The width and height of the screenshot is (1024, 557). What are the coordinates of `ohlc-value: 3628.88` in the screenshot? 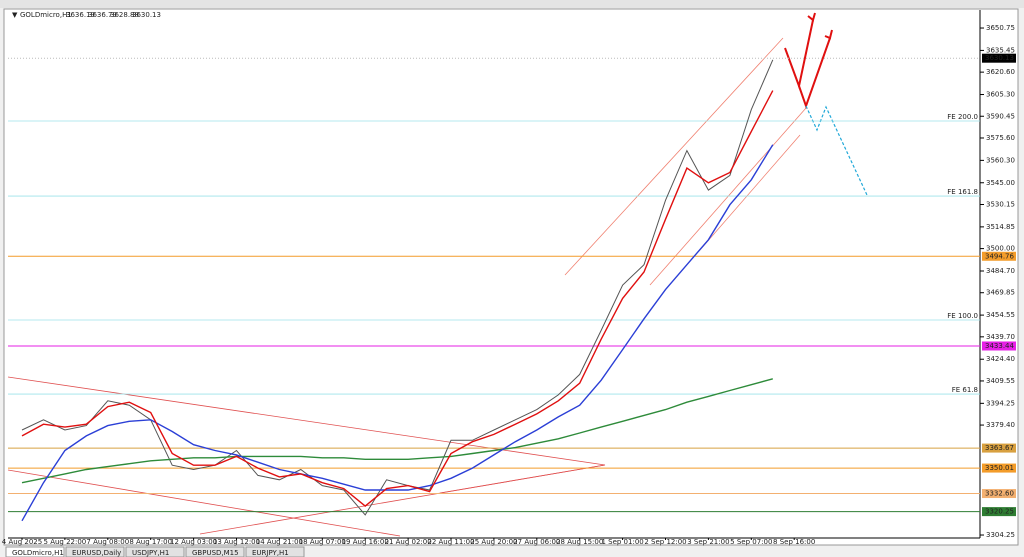 It's located at (124, 15).